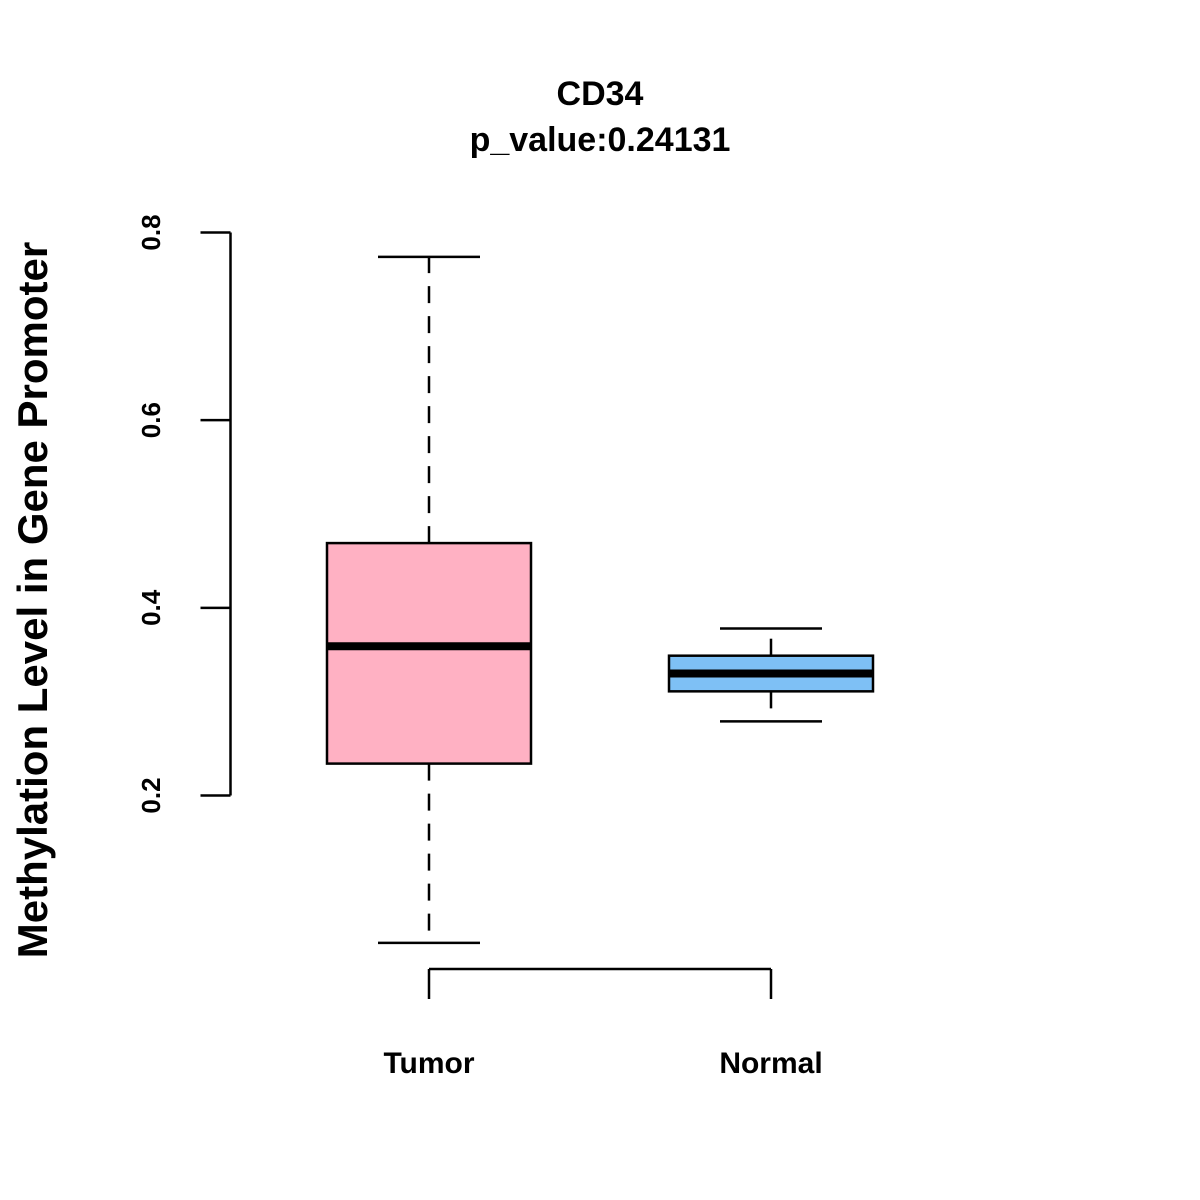 The height and width of the screenshot is (1200, 1200). What do you see at coordinates (428, 1063) in the screenshot?
I see `x-tick-label: Tumor` at bounding box center [428, 1063].